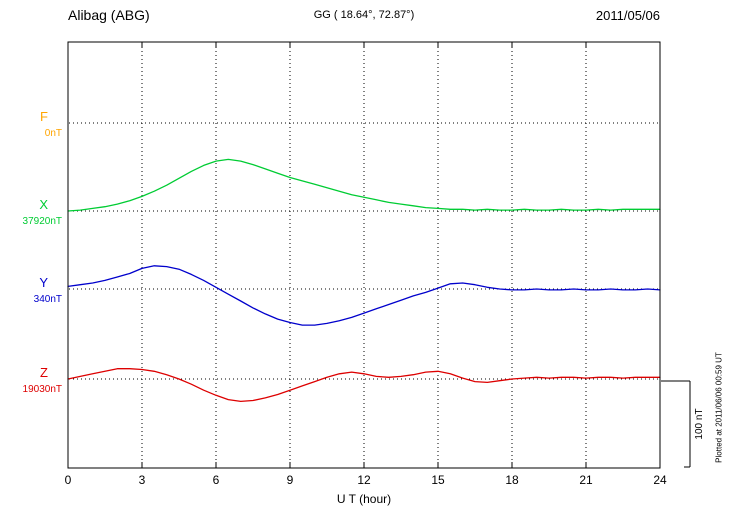  What do you see at coordinates (364, 499) in the screenshot?
I see `x-axis-label: U T (hour)` at bounding box center [364, 499].